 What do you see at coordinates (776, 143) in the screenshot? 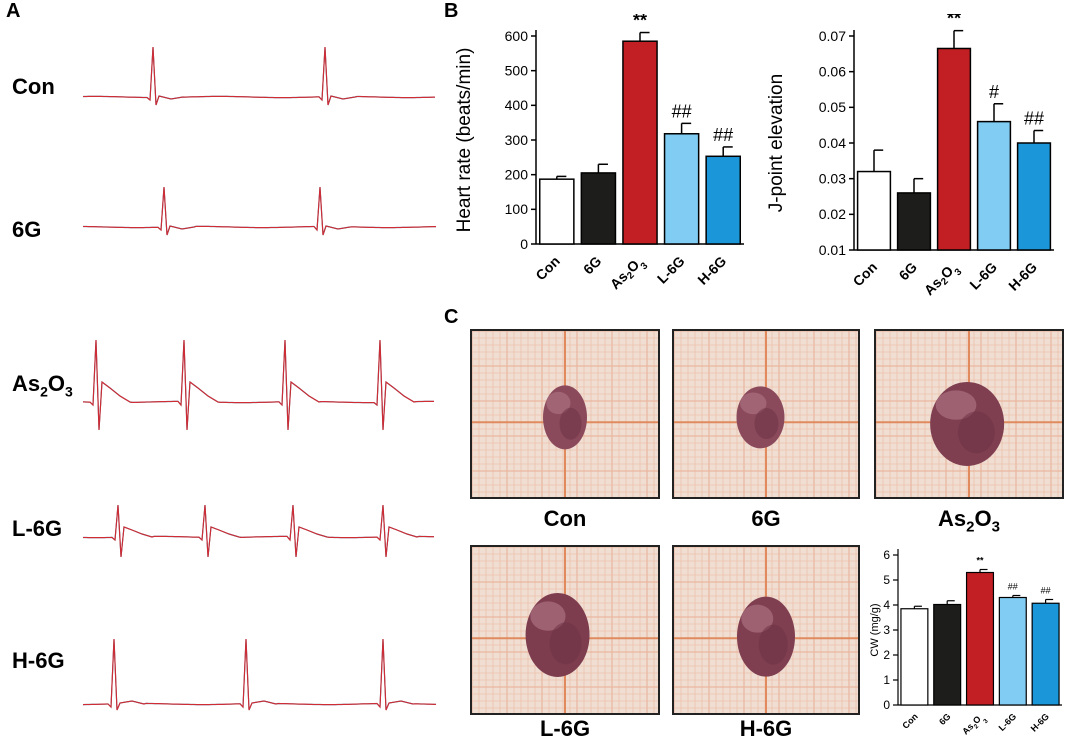
I see `y-axis-label: J-point elevation` at bounding box center [776, 143].